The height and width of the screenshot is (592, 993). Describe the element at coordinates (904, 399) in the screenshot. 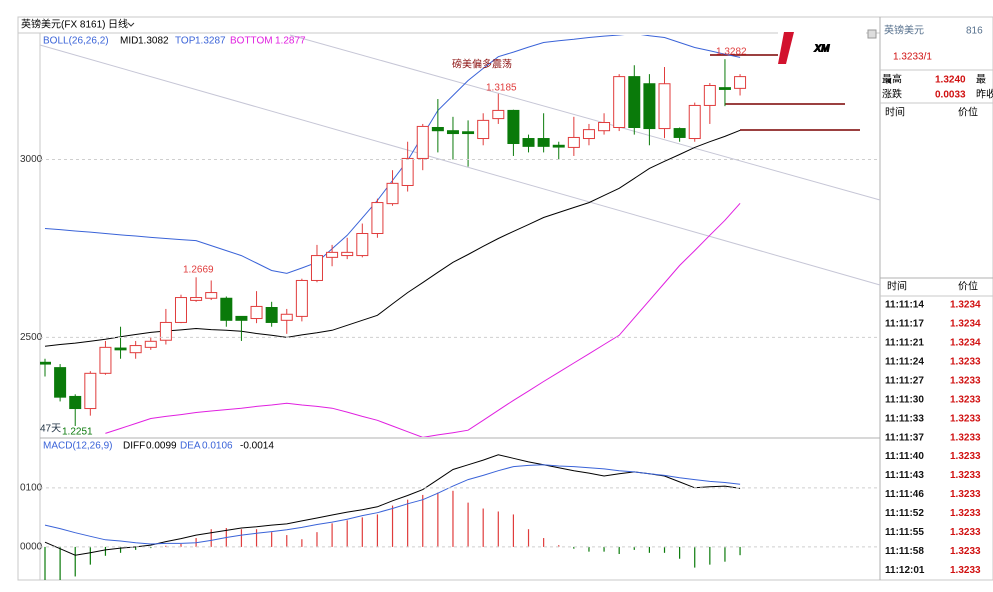

I see `tick-time: 11:11:30` at that location.